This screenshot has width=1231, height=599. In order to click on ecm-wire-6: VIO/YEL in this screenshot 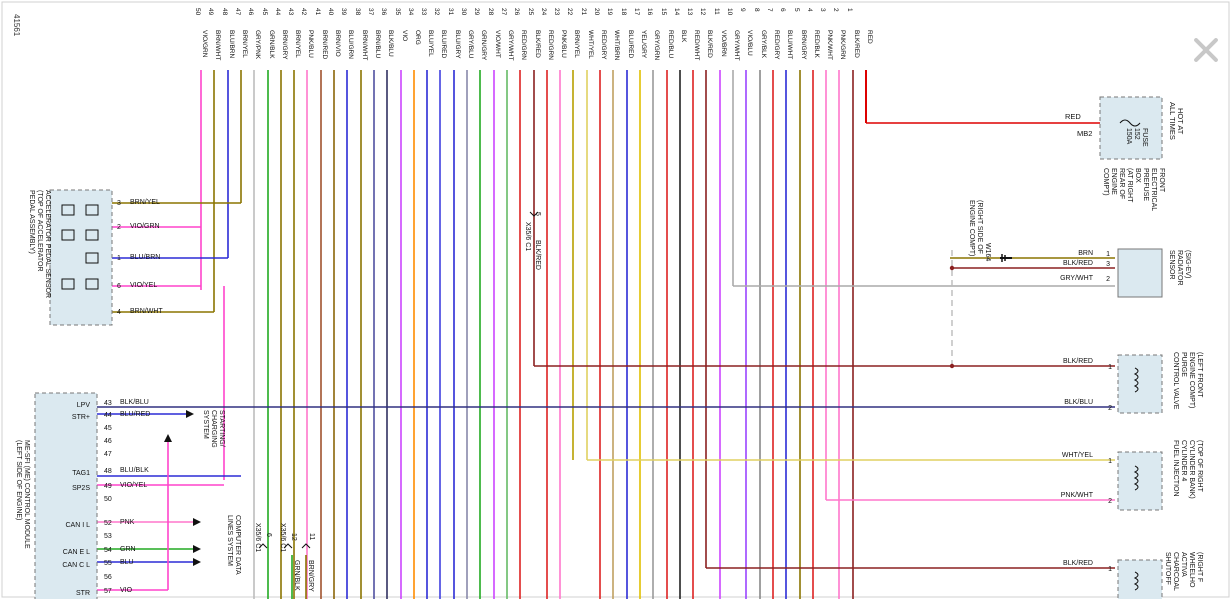, I will do `click(133, 485)`.